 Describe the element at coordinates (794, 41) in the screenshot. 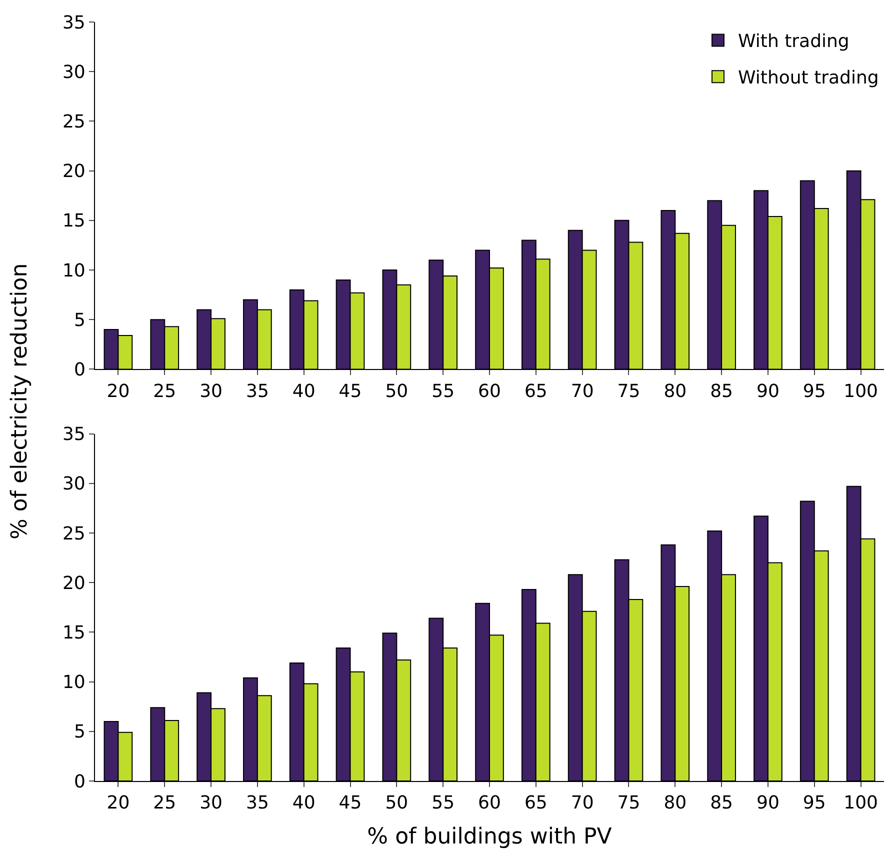

I see `legend-label: With trading` at that location.